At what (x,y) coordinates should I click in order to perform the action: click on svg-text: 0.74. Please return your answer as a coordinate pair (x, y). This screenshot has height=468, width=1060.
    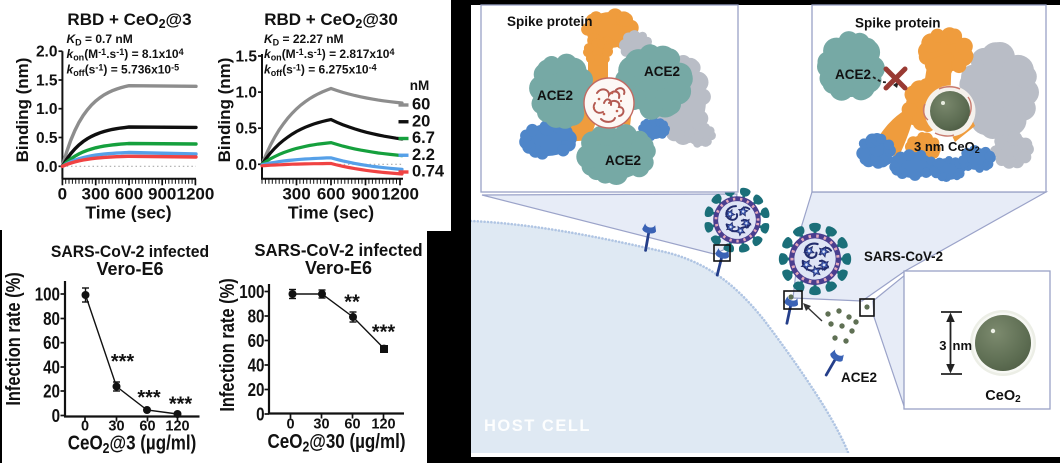
    Looking at the image, I should click on (428, 172).